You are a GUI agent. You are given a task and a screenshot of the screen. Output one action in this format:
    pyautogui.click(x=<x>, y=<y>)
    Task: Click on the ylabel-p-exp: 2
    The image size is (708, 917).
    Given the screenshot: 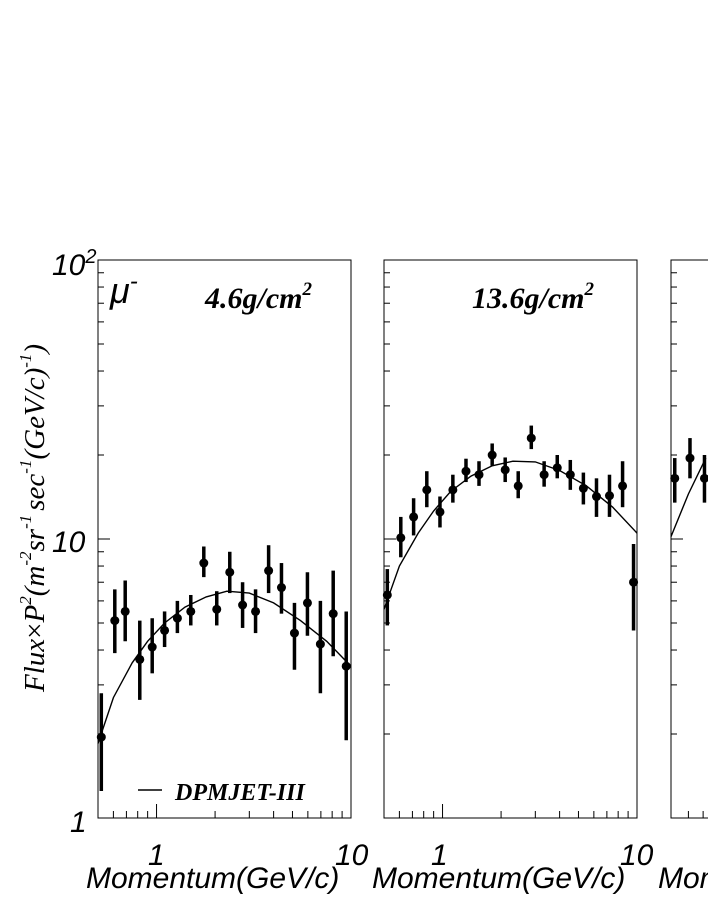 What is the action you would take?
    pyautogui.click(x=25, y=600)
    